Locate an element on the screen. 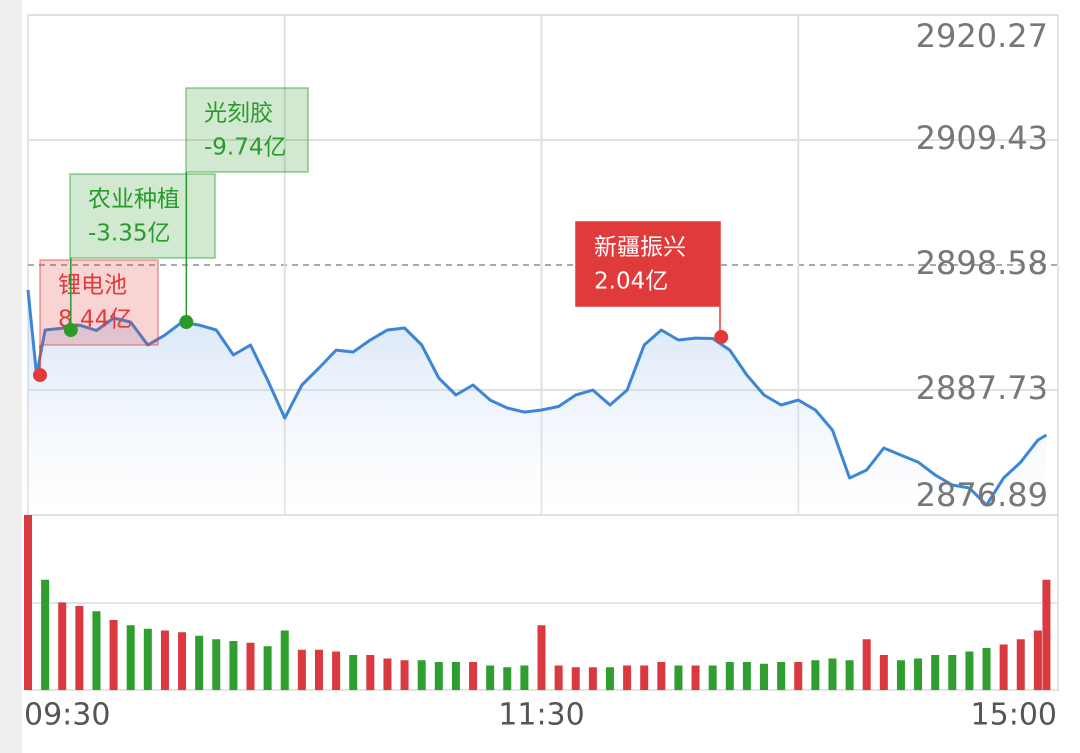 This screenshot has width=1080, height=753. x-tick-label: 11:30 is located at coordinates (541, 715).